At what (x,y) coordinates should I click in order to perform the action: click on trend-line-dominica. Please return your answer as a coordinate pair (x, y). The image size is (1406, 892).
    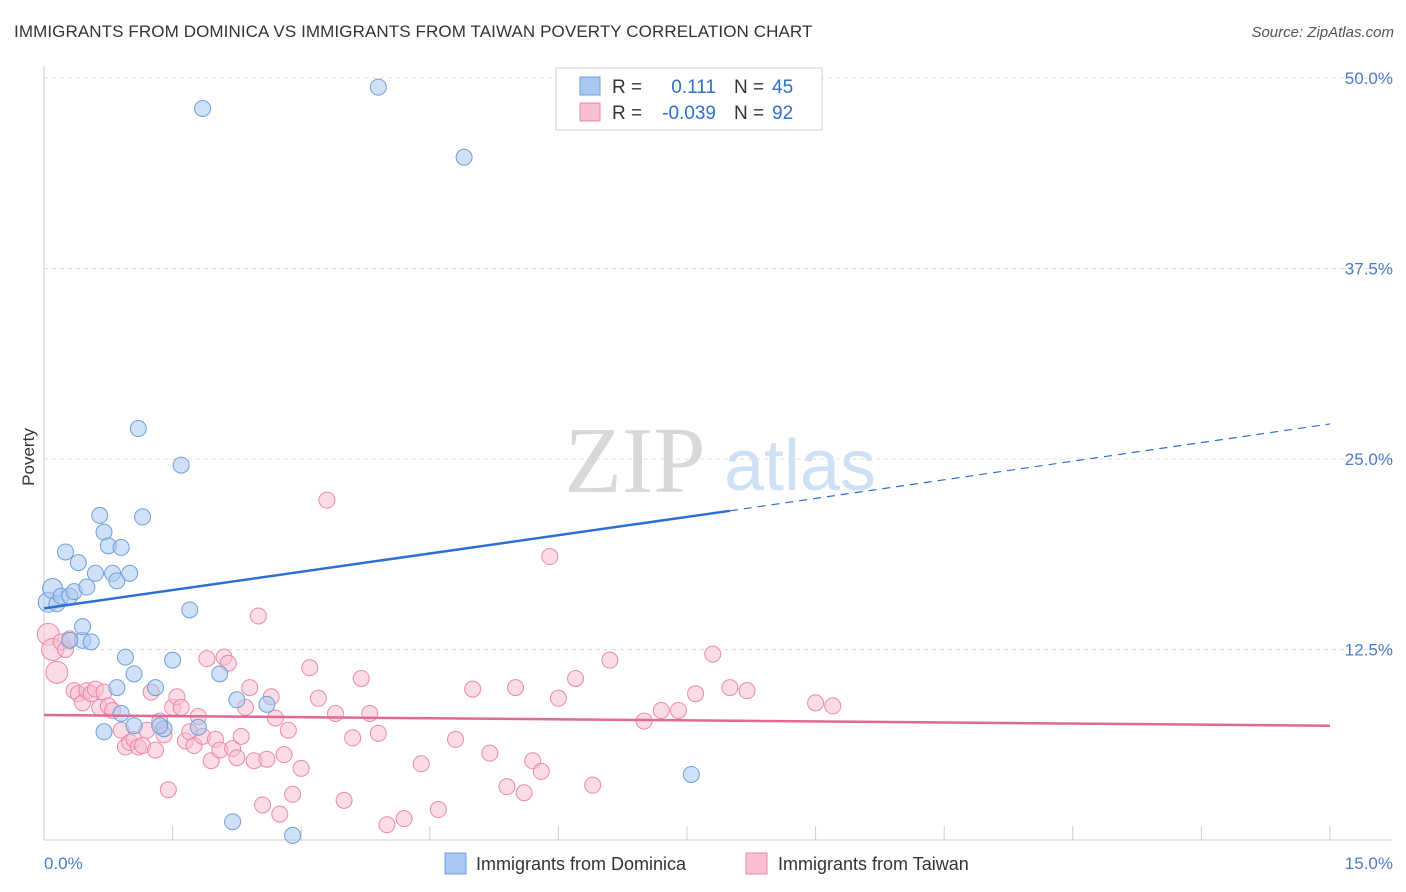
    Looking at the image, I should click on (387, 559).